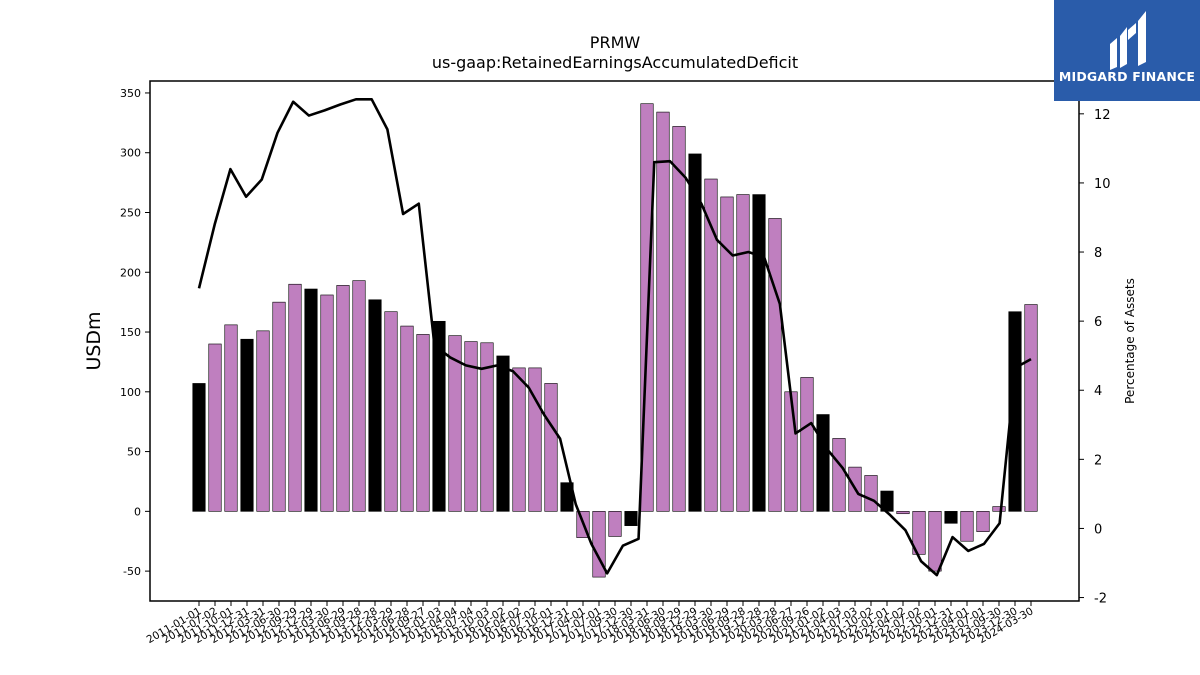 Image resolution: width=1200 pixels, height=675 pixels. I want to click on y-tick-label: 50, so click(134, 452).